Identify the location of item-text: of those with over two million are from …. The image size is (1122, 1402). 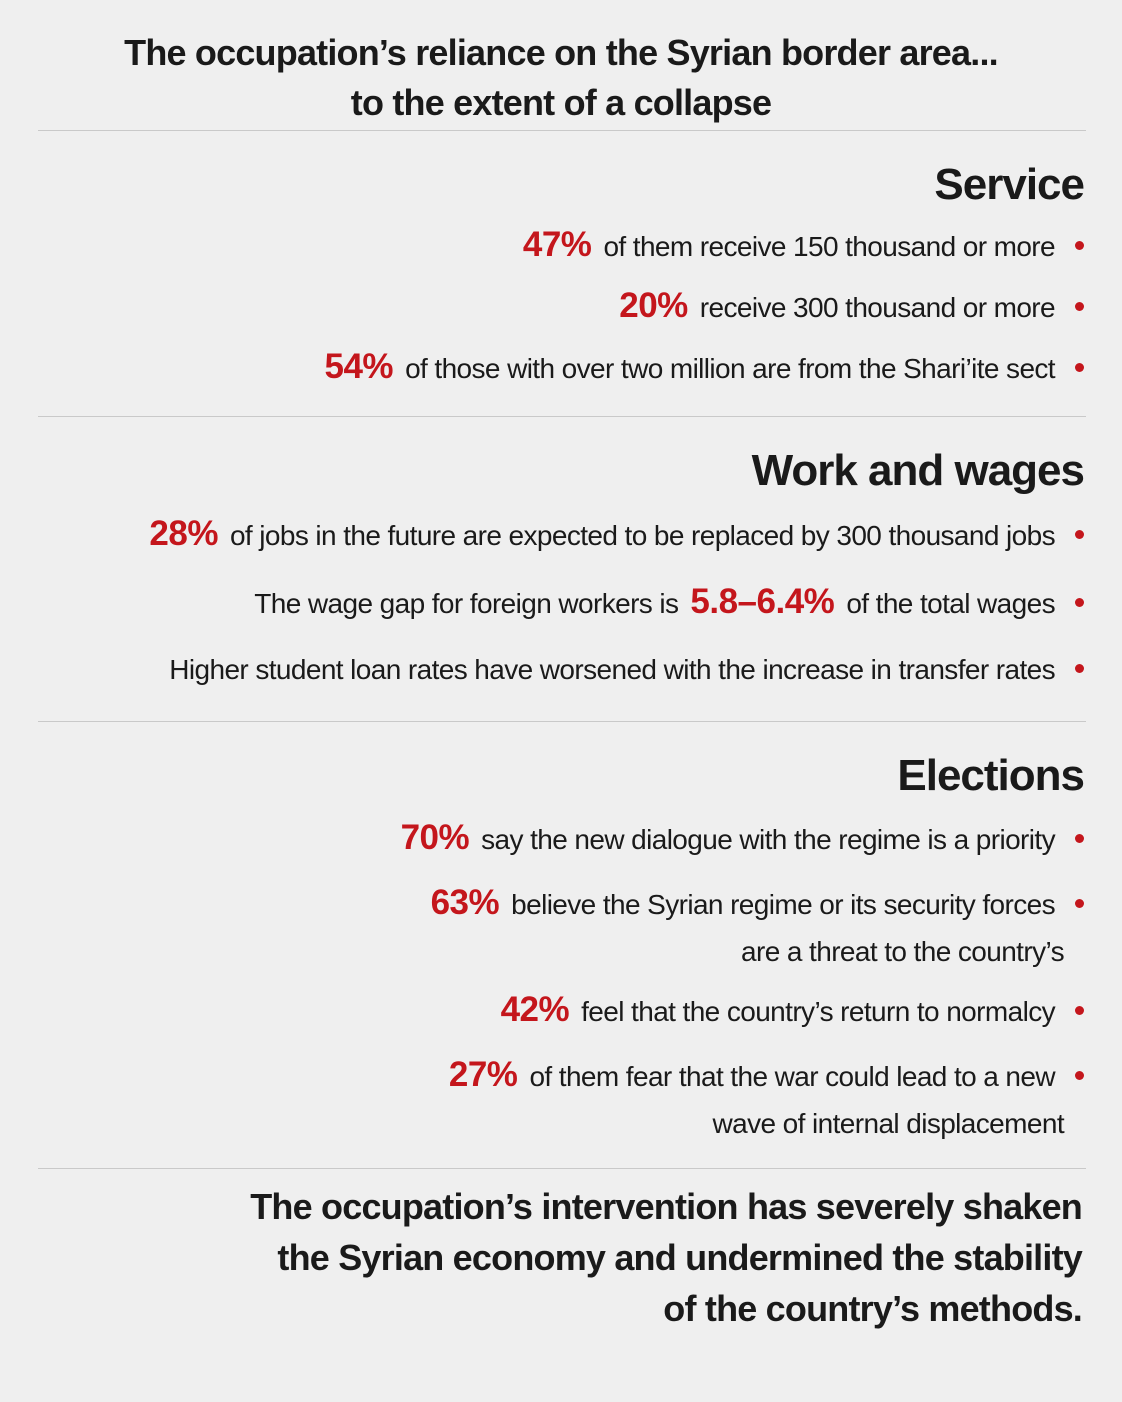
(730, 368).